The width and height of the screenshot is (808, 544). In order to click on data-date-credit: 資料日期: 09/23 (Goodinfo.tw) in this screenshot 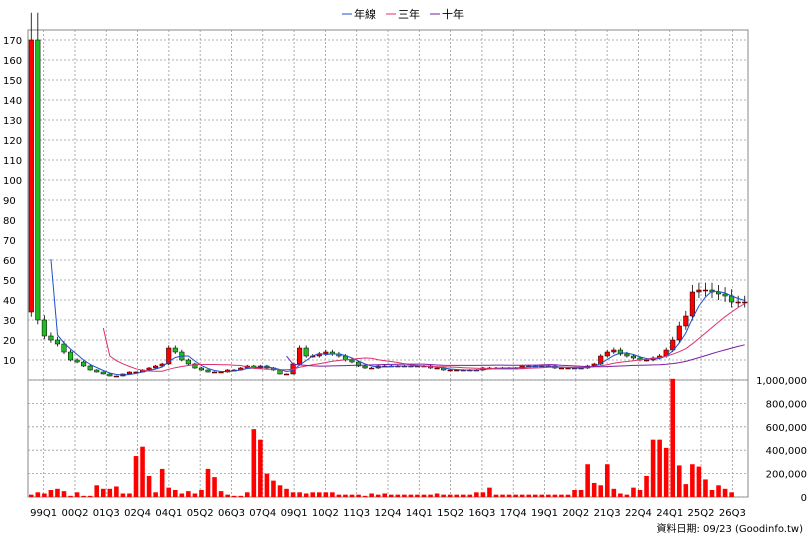, I will do `click(729, 528)`.